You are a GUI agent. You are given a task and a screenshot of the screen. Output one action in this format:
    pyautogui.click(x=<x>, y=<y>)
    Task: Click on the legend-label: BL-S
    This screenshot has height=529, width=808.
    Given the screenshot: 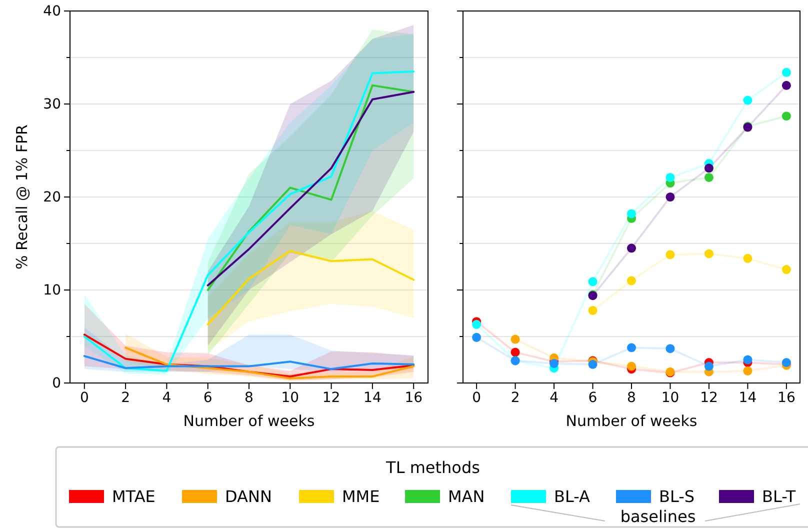 What is the action you would take?
    pyautogui.click(x=677, y=496)
    